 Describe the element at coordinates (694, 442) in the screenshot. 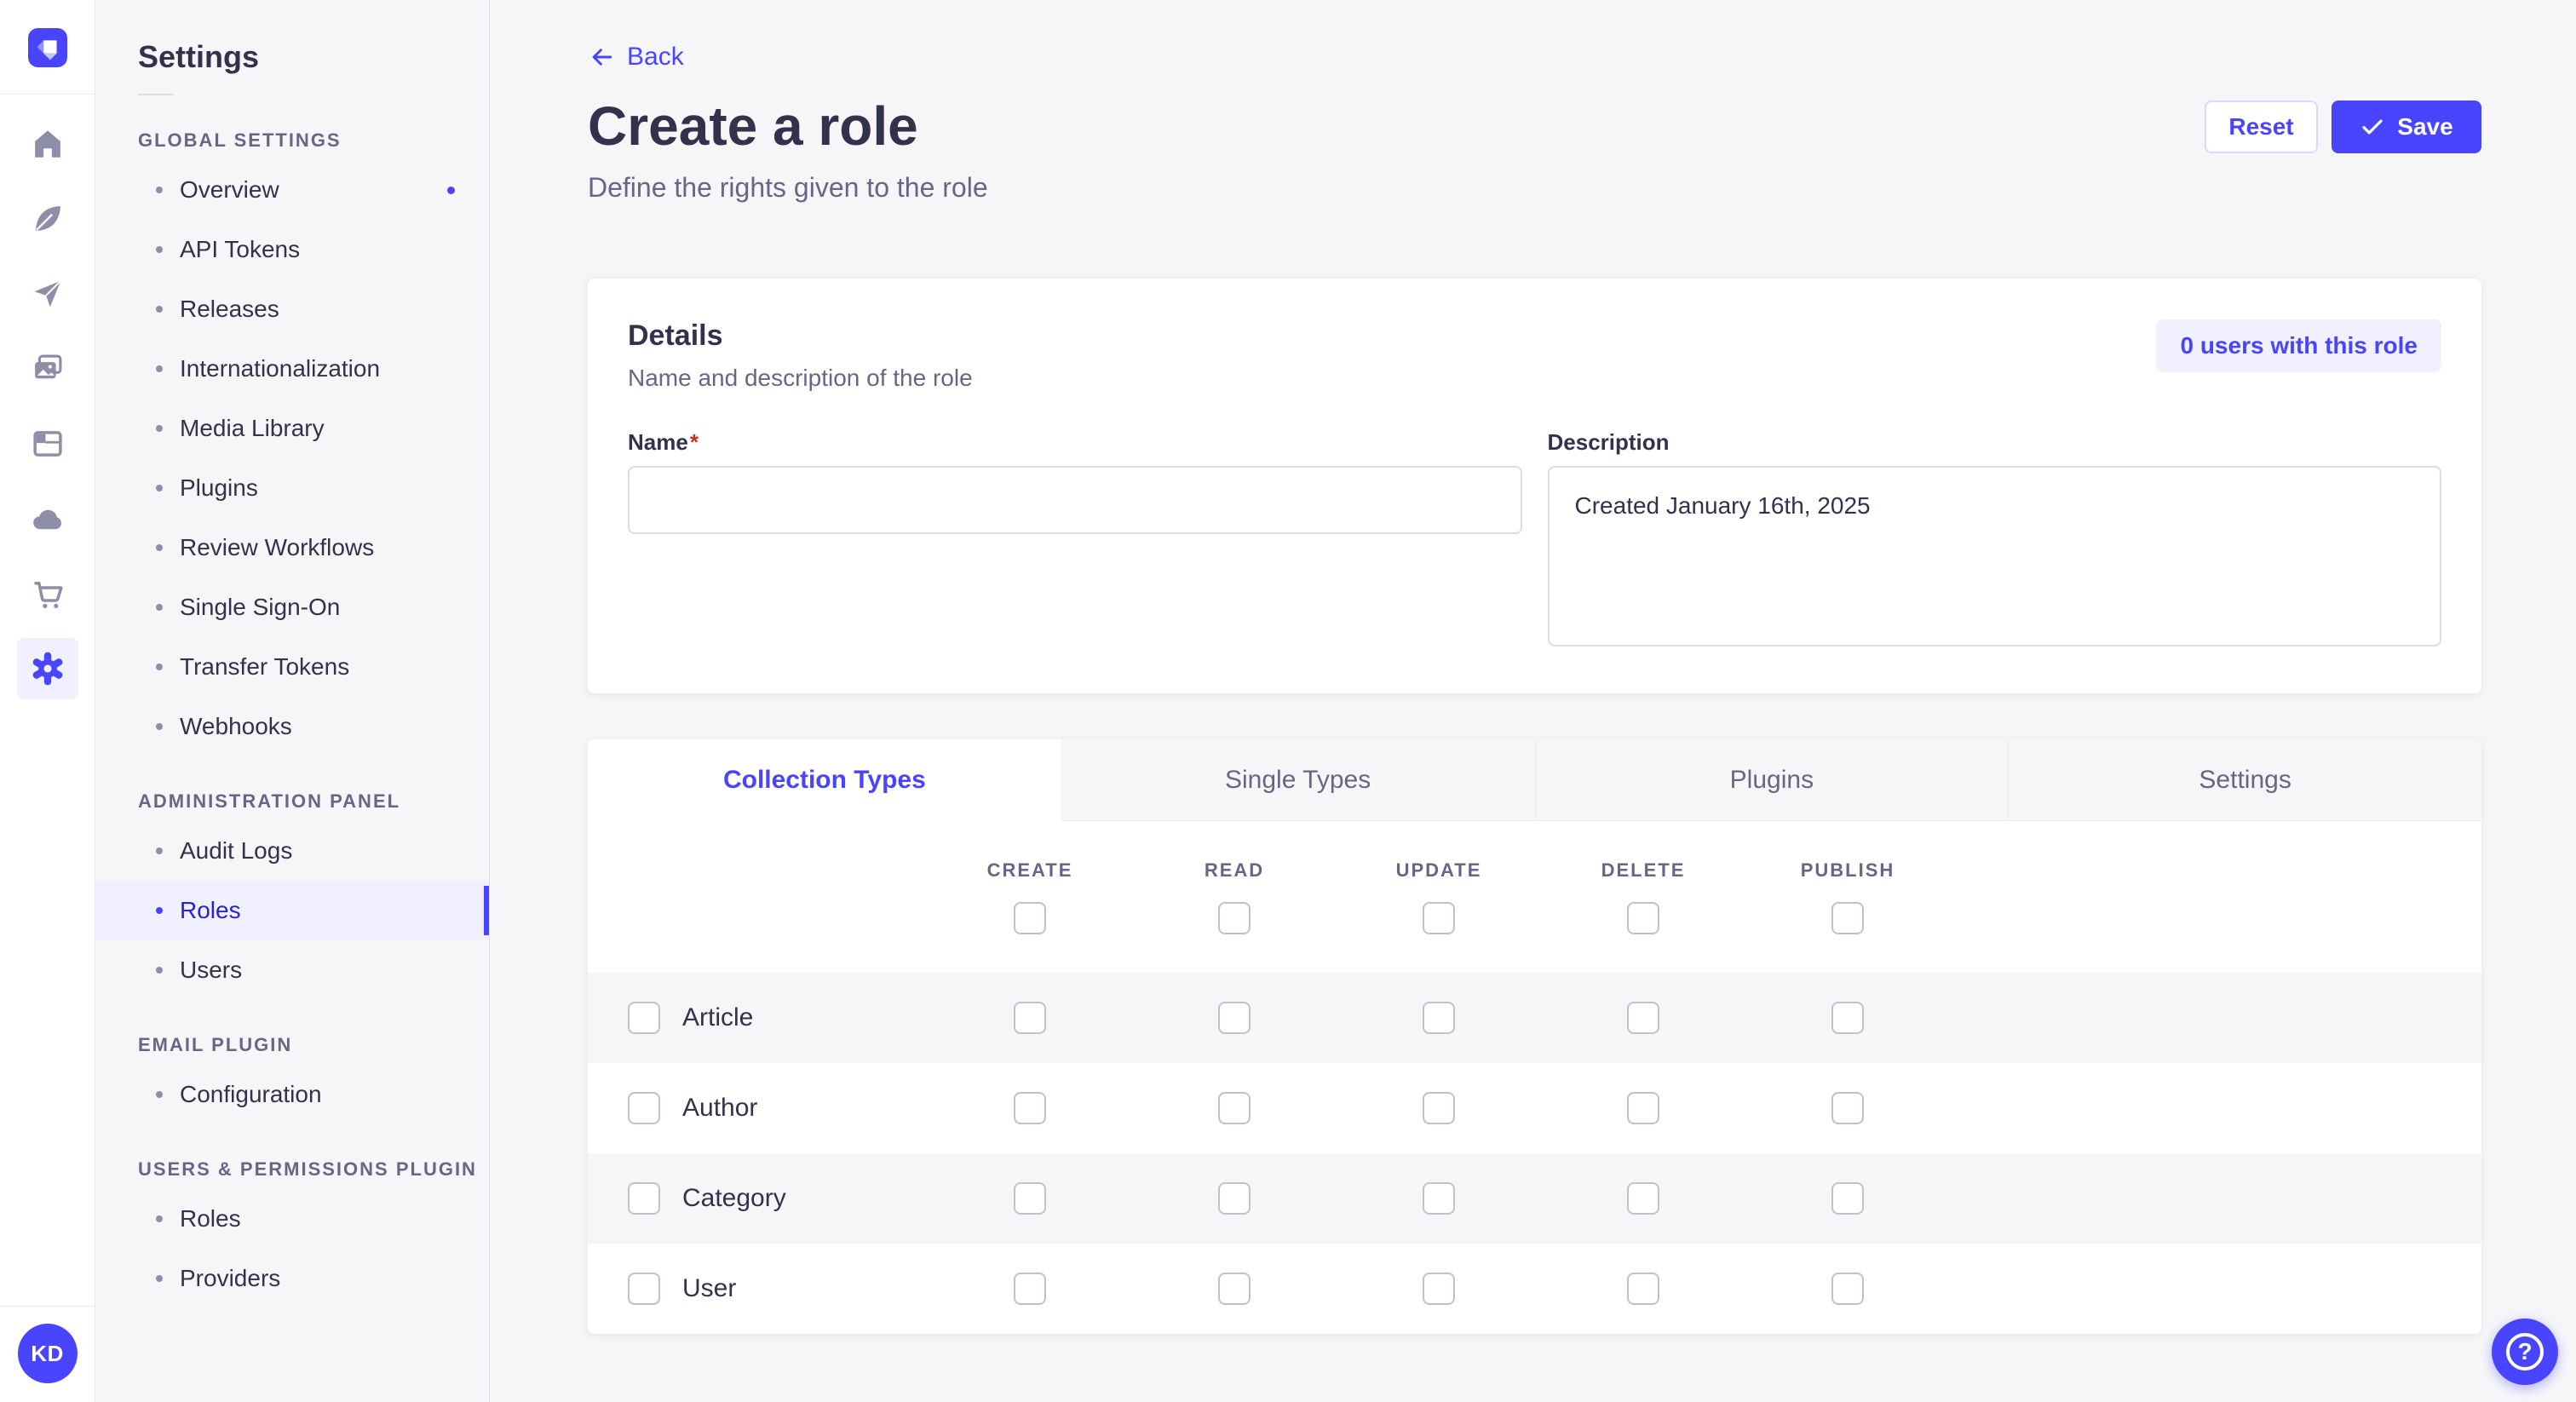

I see `required-asterisk: *` at that location.